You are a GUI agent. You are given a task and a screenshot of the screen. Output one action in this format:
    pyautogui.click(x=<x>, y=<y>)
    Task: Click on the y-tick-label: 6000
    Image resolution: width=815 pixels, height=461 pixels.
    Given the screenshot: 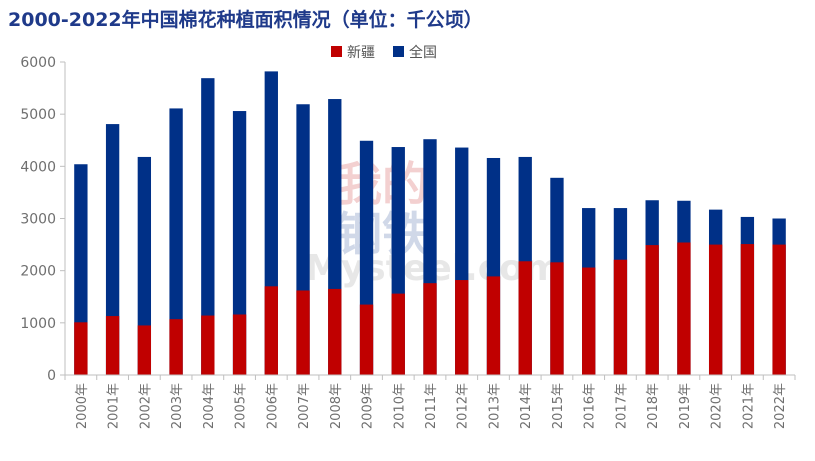 What is the action you would take?
    pyautogui.click(x=38, y=63)
    